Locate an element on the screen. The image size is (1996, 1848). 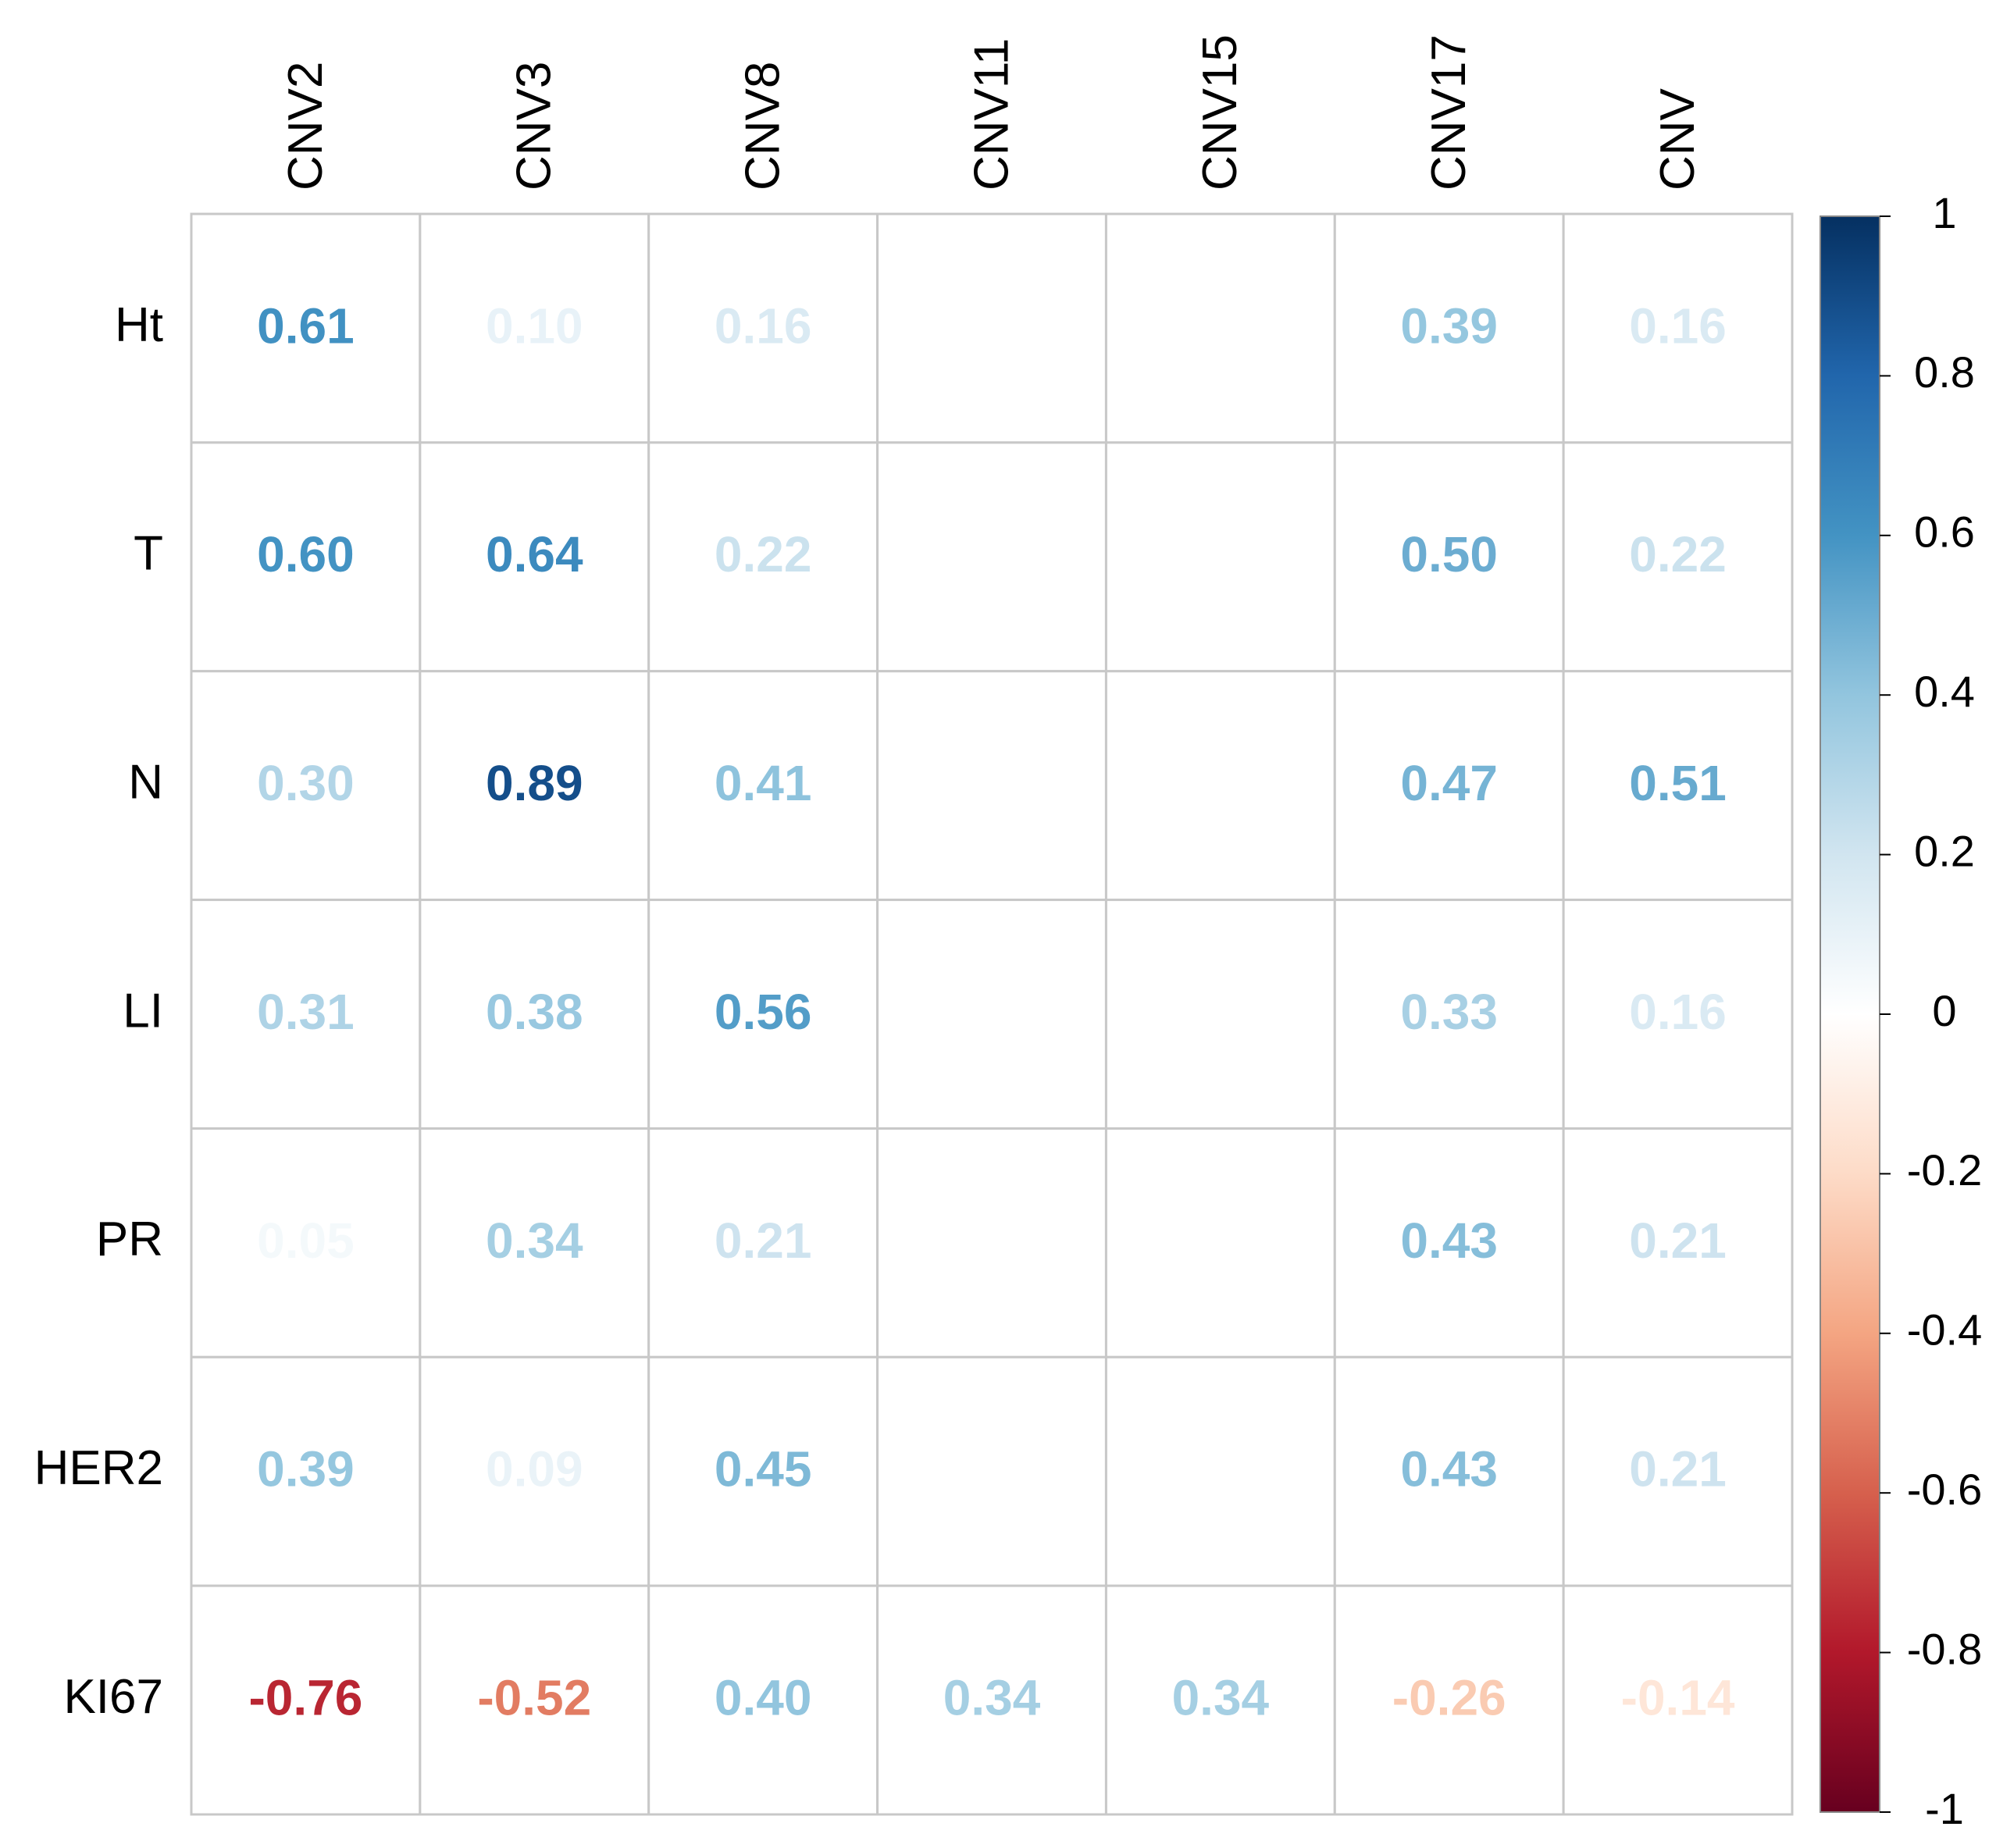
value-label: 0.45 is located at coordinates (763, 1469).